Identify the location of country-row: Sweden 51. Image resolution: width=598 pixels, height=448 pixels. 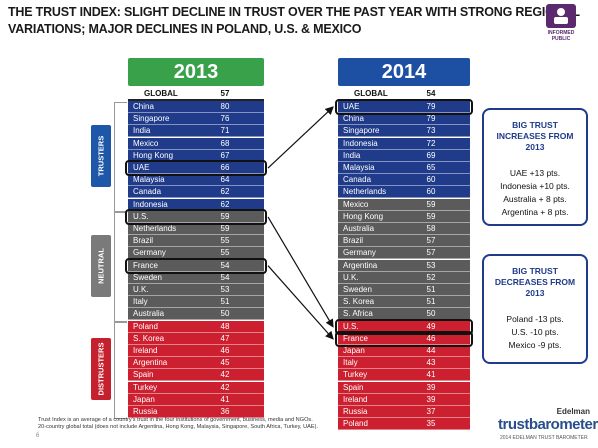
(404, 290).